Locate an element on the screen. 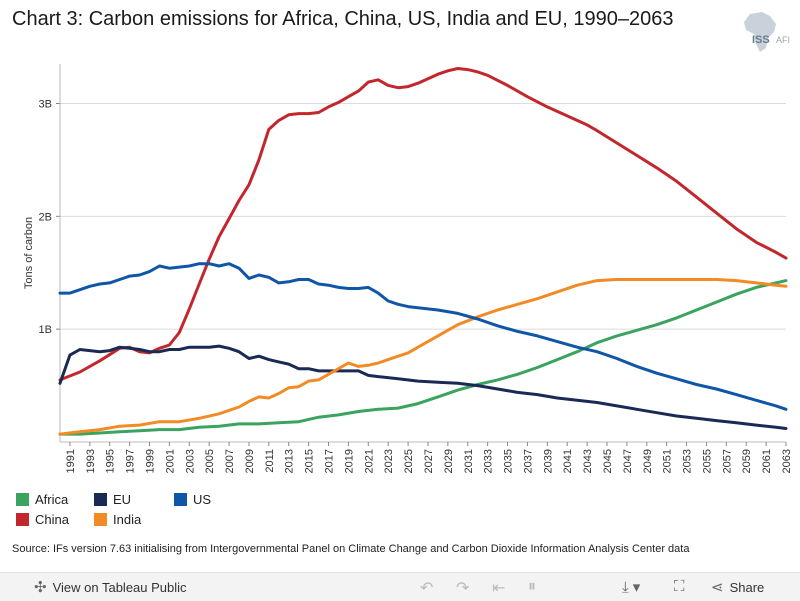  x-tick-label: 2021 is located at coordinates (369, 461).